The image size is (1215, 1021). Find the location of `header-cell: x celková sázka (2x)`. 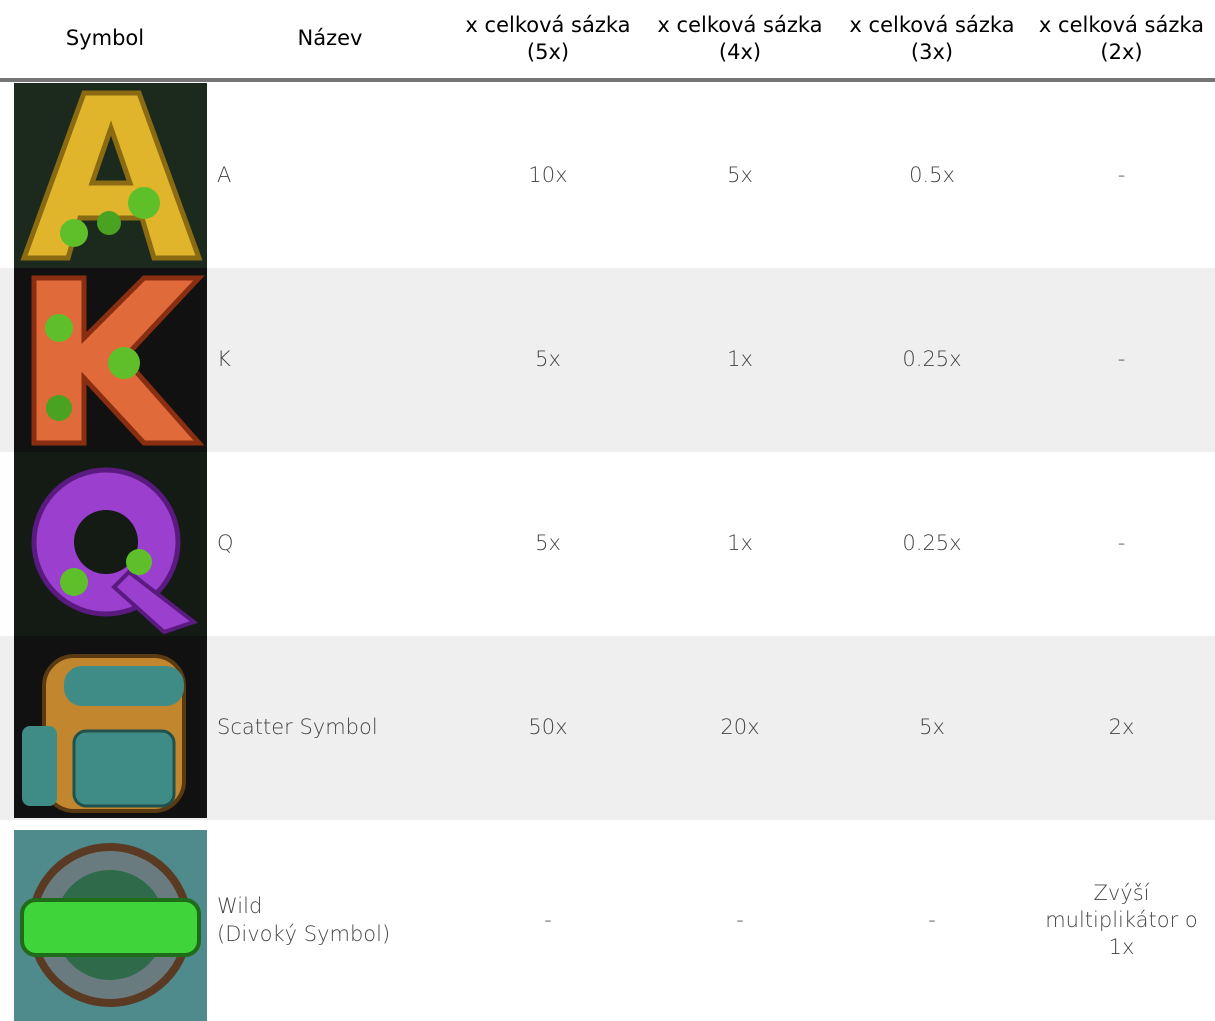

header-cell: x celková sázka (2x) is located at coordinates (1121, 38).